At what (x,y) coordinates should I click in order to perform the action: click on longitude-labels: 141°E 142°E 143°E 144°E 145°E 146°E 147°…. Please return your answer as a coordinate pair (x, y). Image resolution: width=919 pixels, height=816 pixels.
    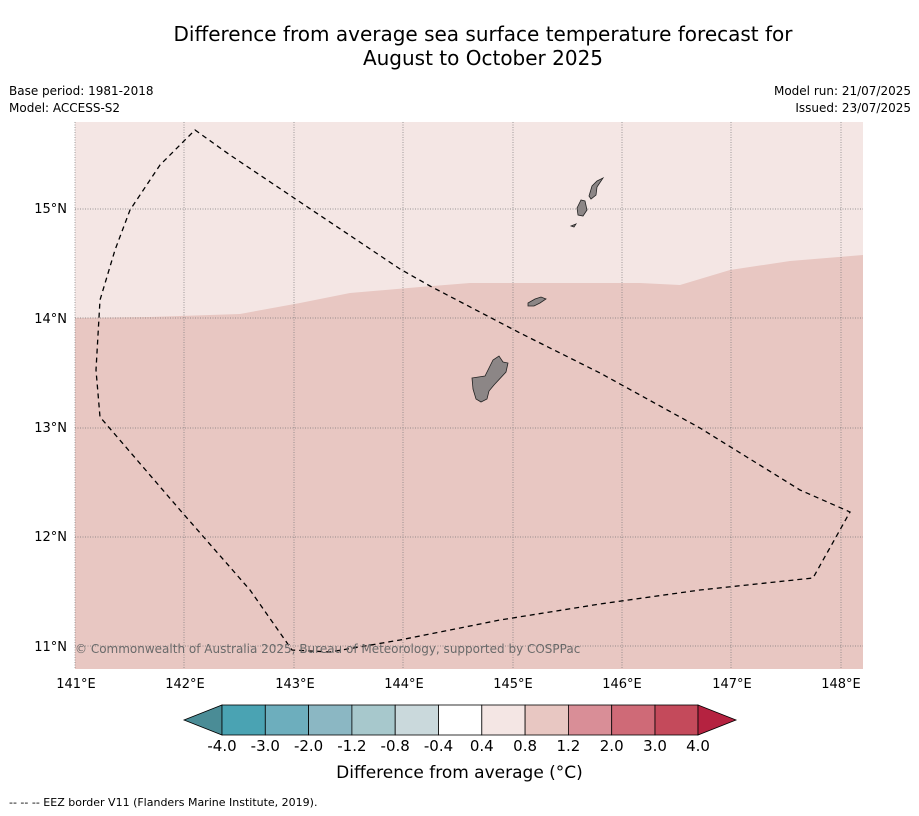
    Looking at the image, I should click on (458, 684).